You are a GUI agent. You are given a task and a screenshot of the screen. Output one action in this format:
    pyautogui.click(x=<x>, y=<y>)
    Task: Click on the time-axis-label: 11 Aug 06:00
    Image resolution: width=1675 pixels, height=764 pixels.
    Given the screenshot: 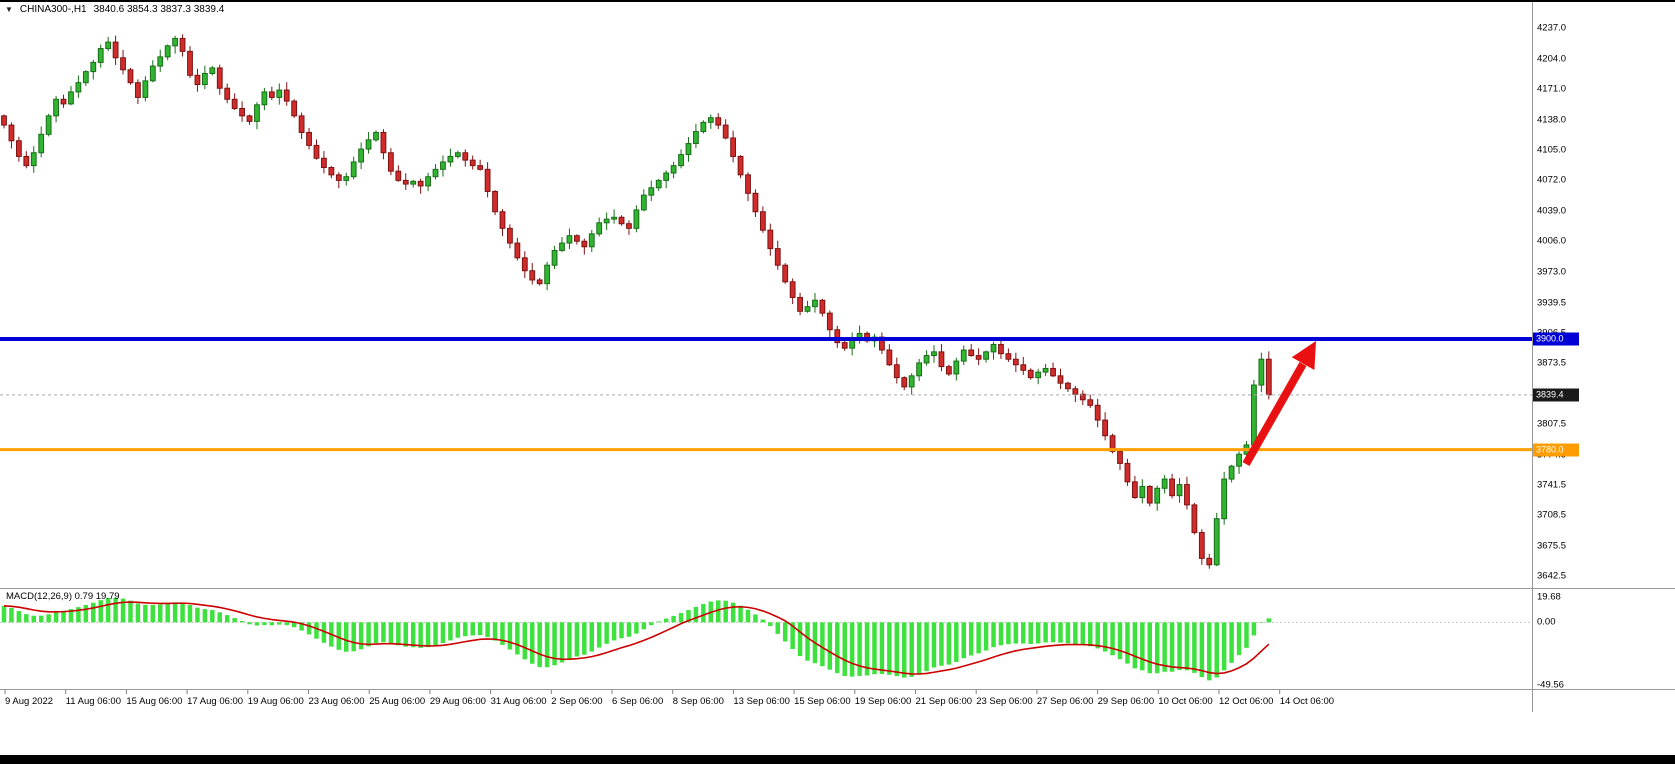 What is the action you would take?
    pyautogui.click(x=93, y=701)
    